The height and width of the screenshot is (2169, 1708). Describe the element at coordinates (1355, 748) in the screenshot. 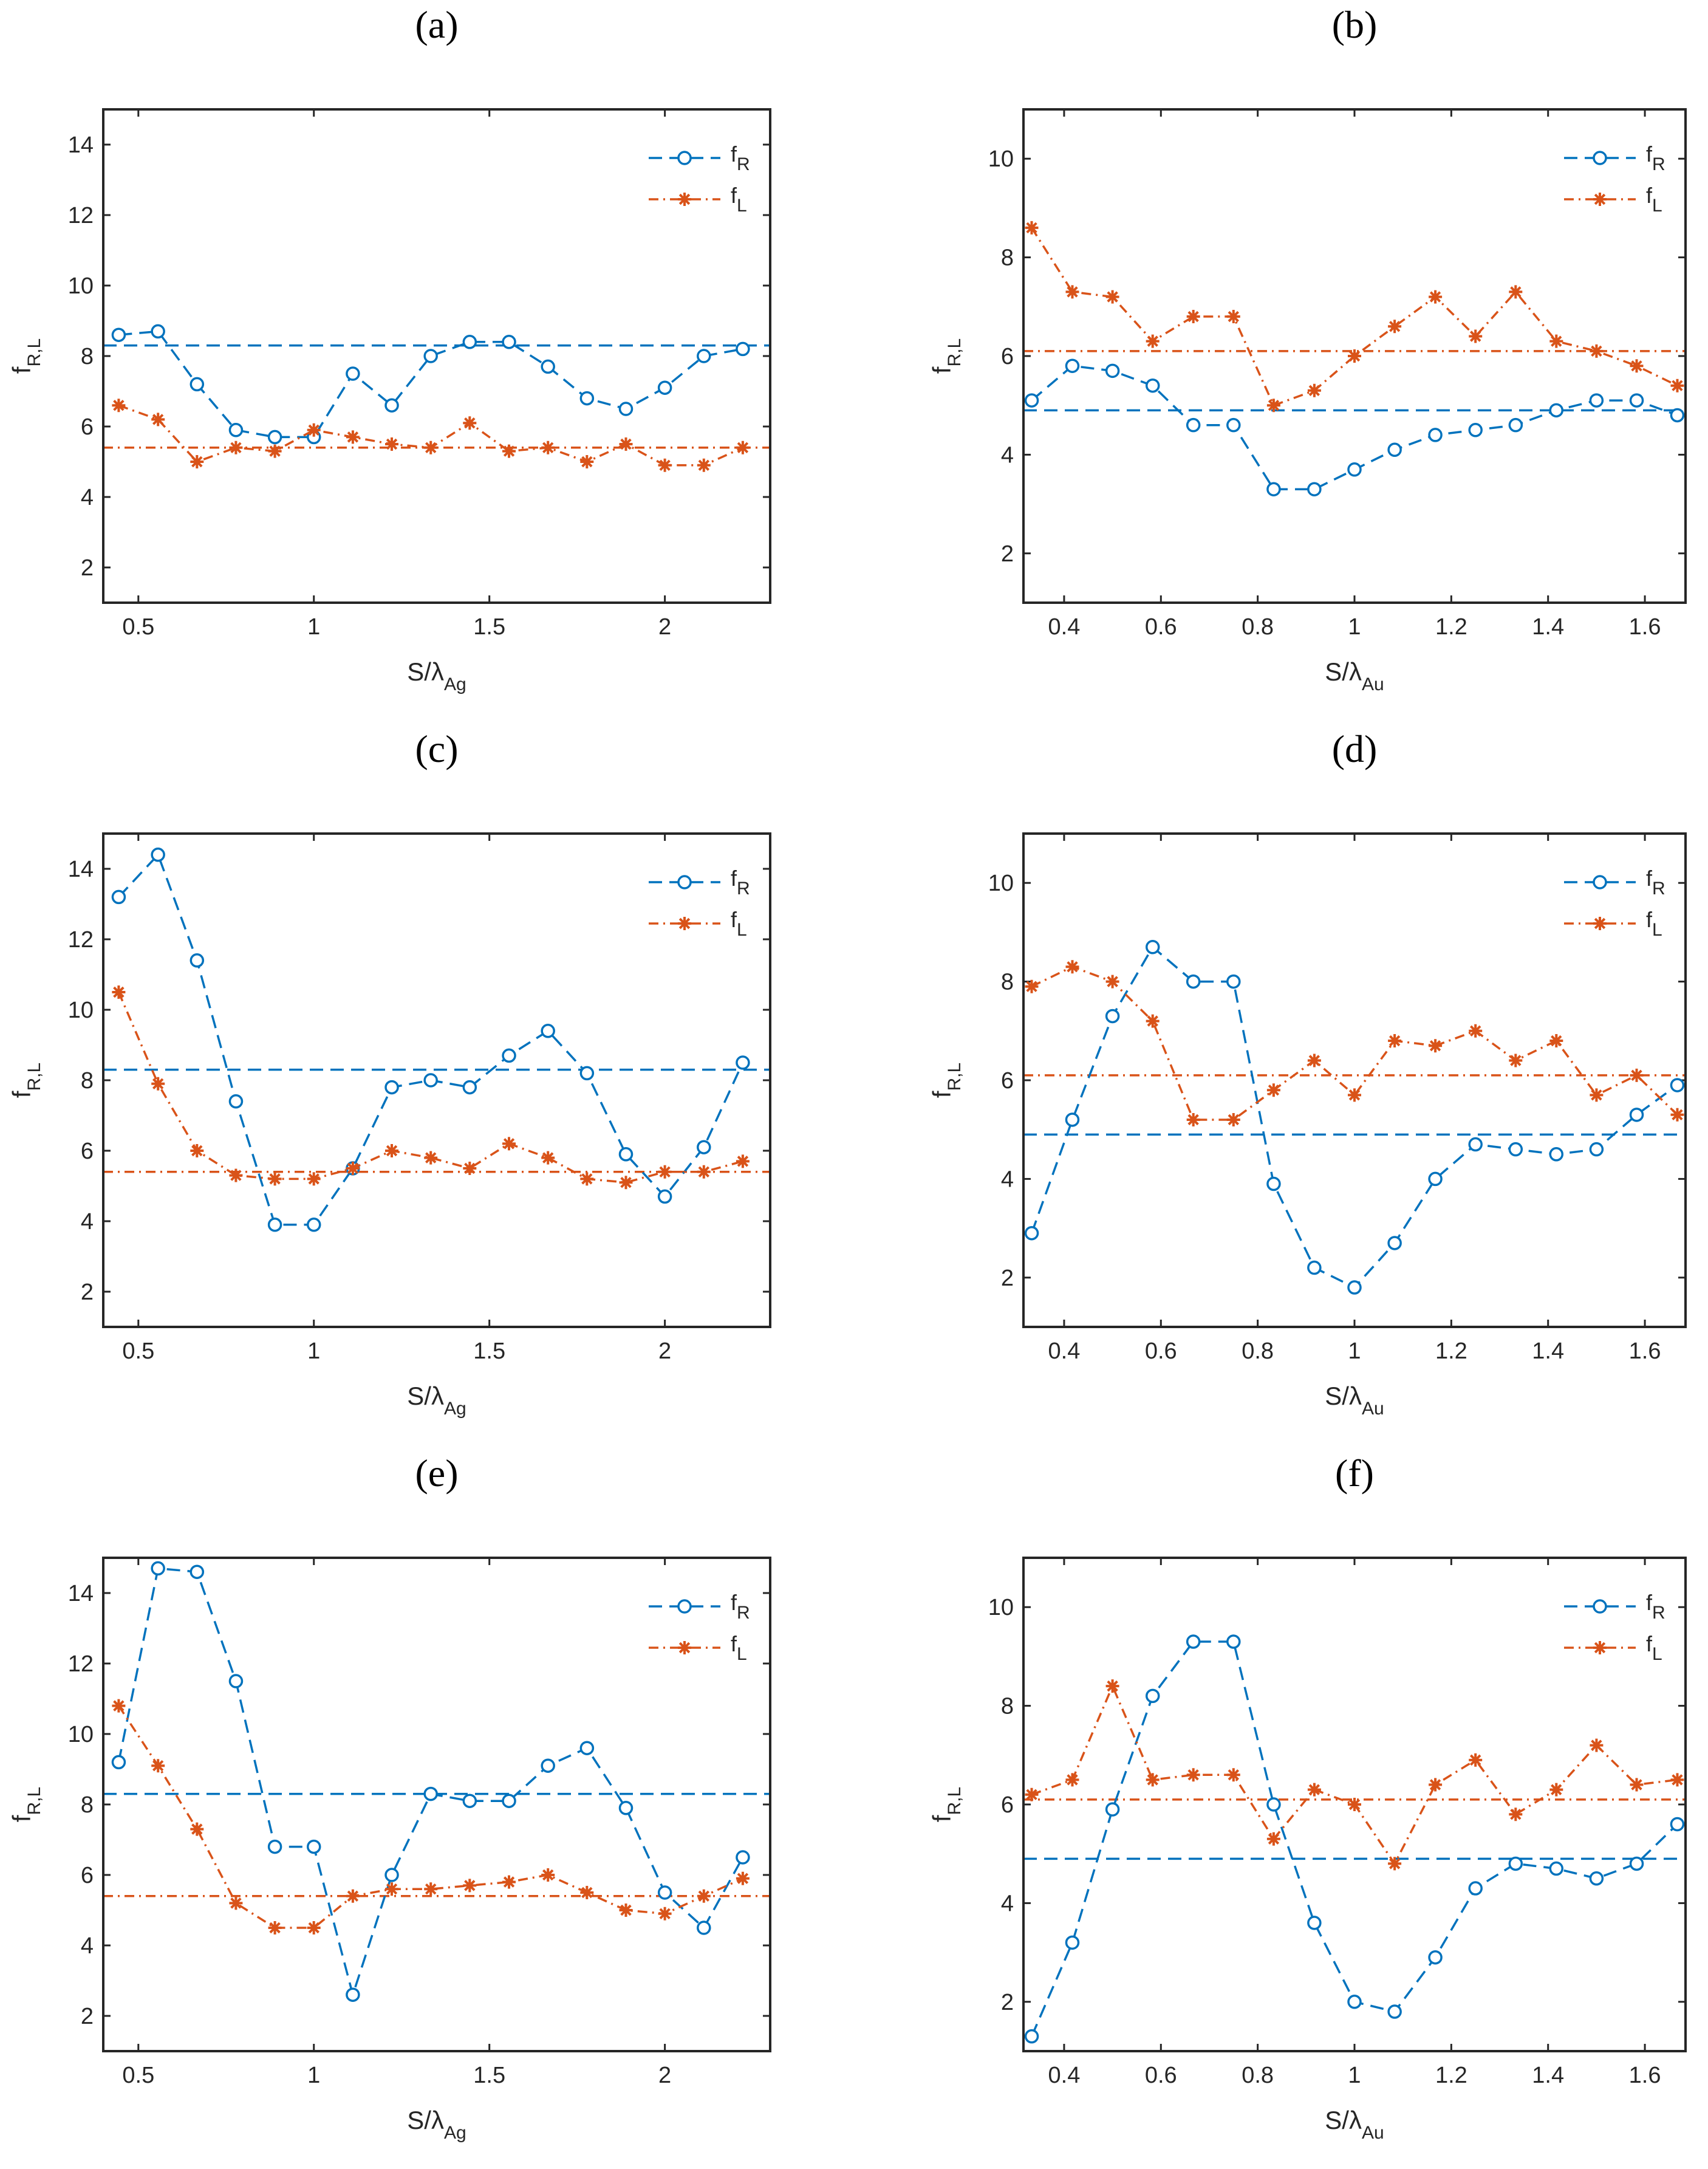

I see `panel-label: (d)` at that location.